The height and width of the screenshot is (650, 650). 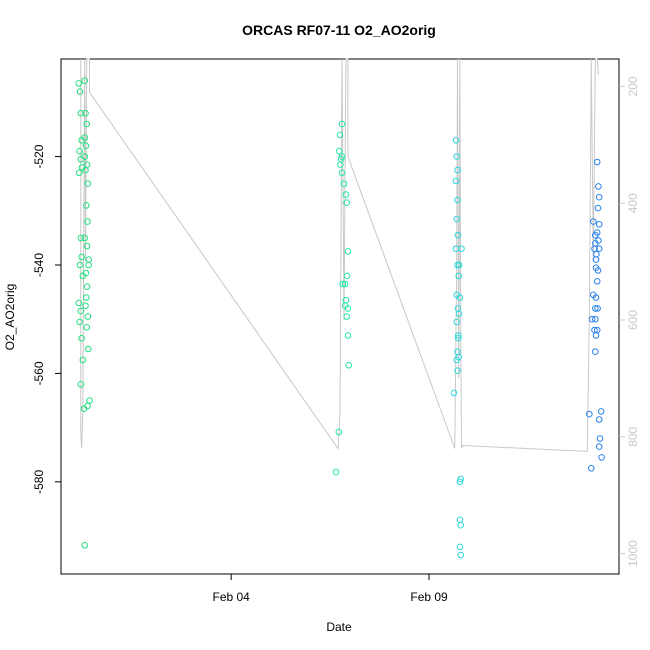 What do you see at coordinates (10, 317) in the screenshot?
I see `y-axis-label: O2_AO2orig` at bounding box center [10, 317].